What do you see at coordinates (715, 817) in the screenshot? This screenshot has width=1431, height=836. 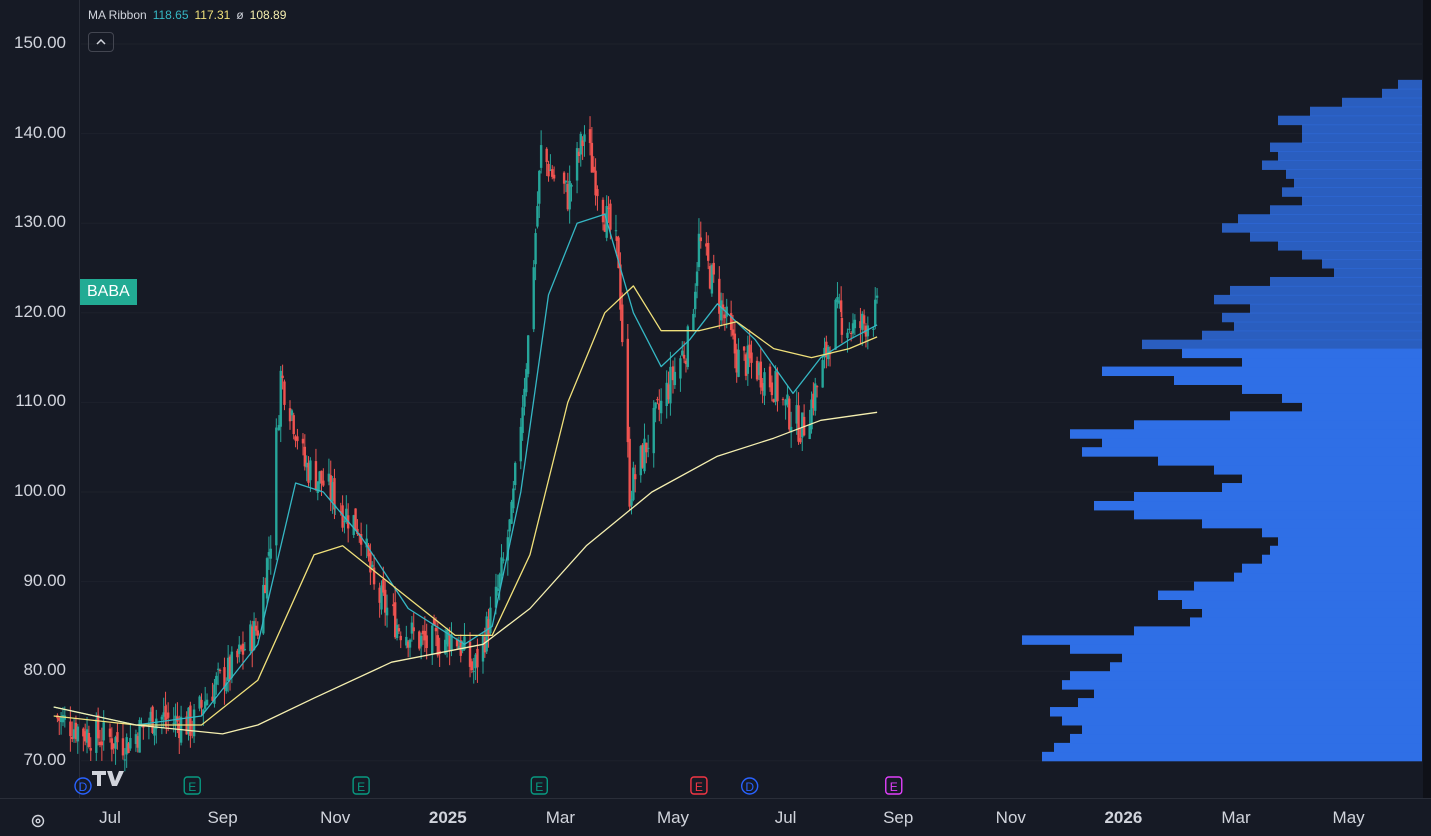 I see `time-axis` at bounding box center [715, 817].